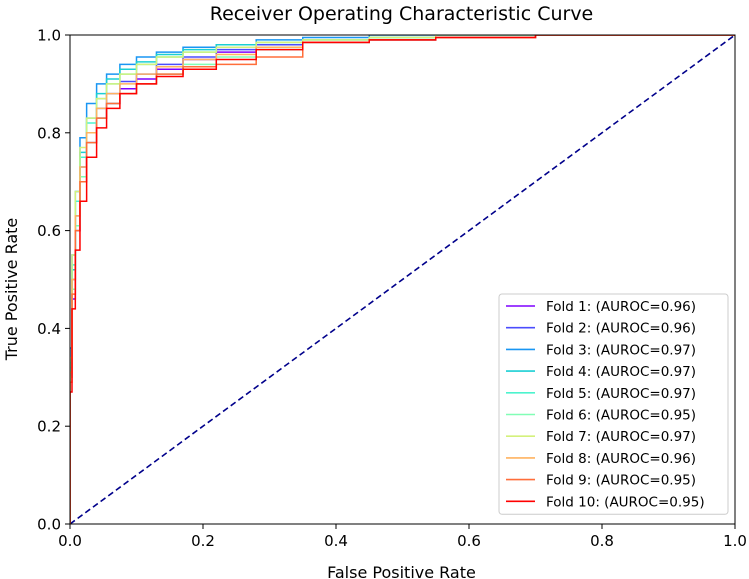 This screenshot has height=579, width=749. What do you see at coordinates (621, 481) in the screenshot?
I see `legend-entry-label: Fold 9: (AUROC=0.95)` at bounding box center [621, 481].